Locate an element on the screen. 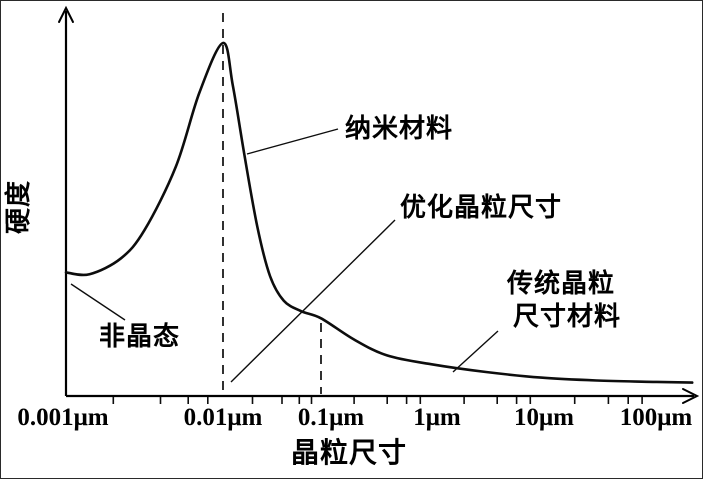 The width and height of the screenshot is (703, 479). y-axis-title: 硬度 is located at coordinates (18, 207).